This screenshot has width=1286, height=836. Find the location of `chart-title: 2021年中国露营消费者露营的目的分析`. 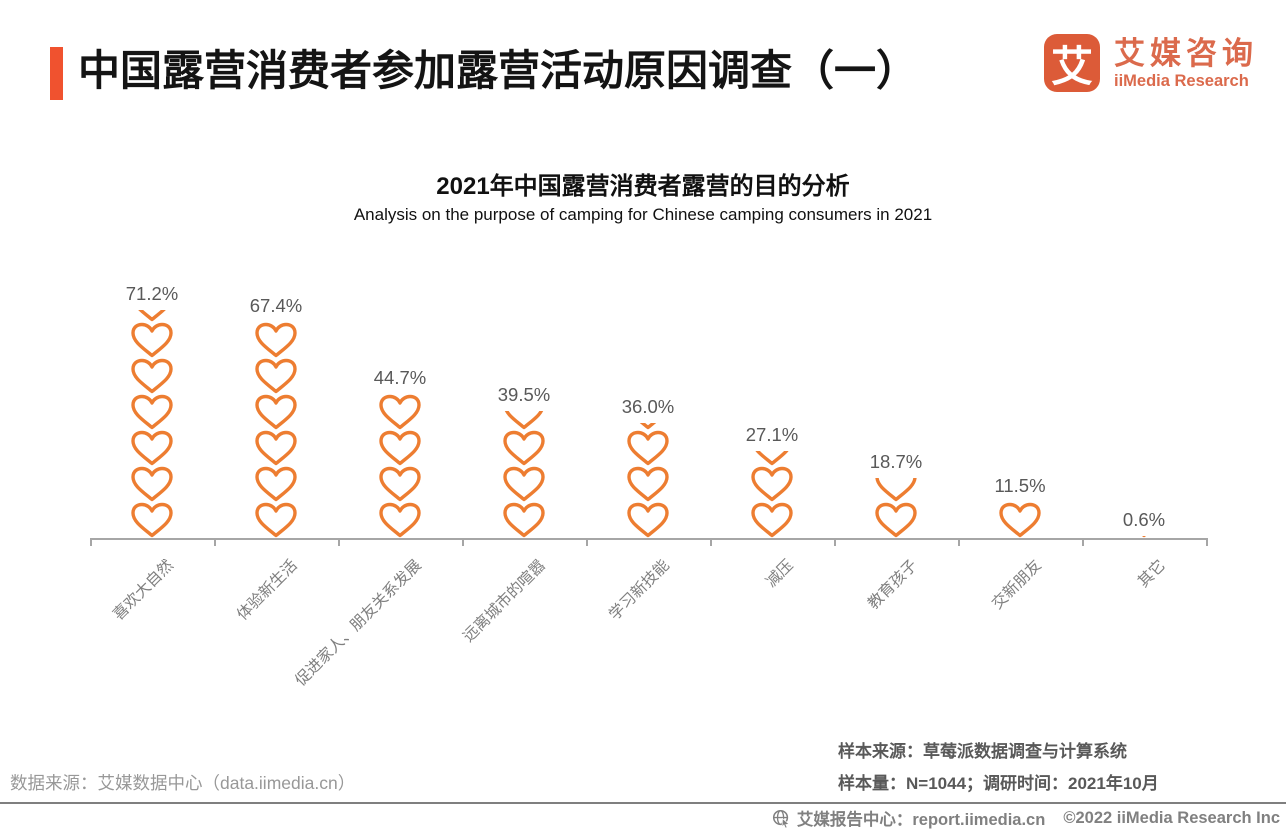

chart-title: 2021年中国露营消费者露营的目的分析 is located at coordinates (643, 186).